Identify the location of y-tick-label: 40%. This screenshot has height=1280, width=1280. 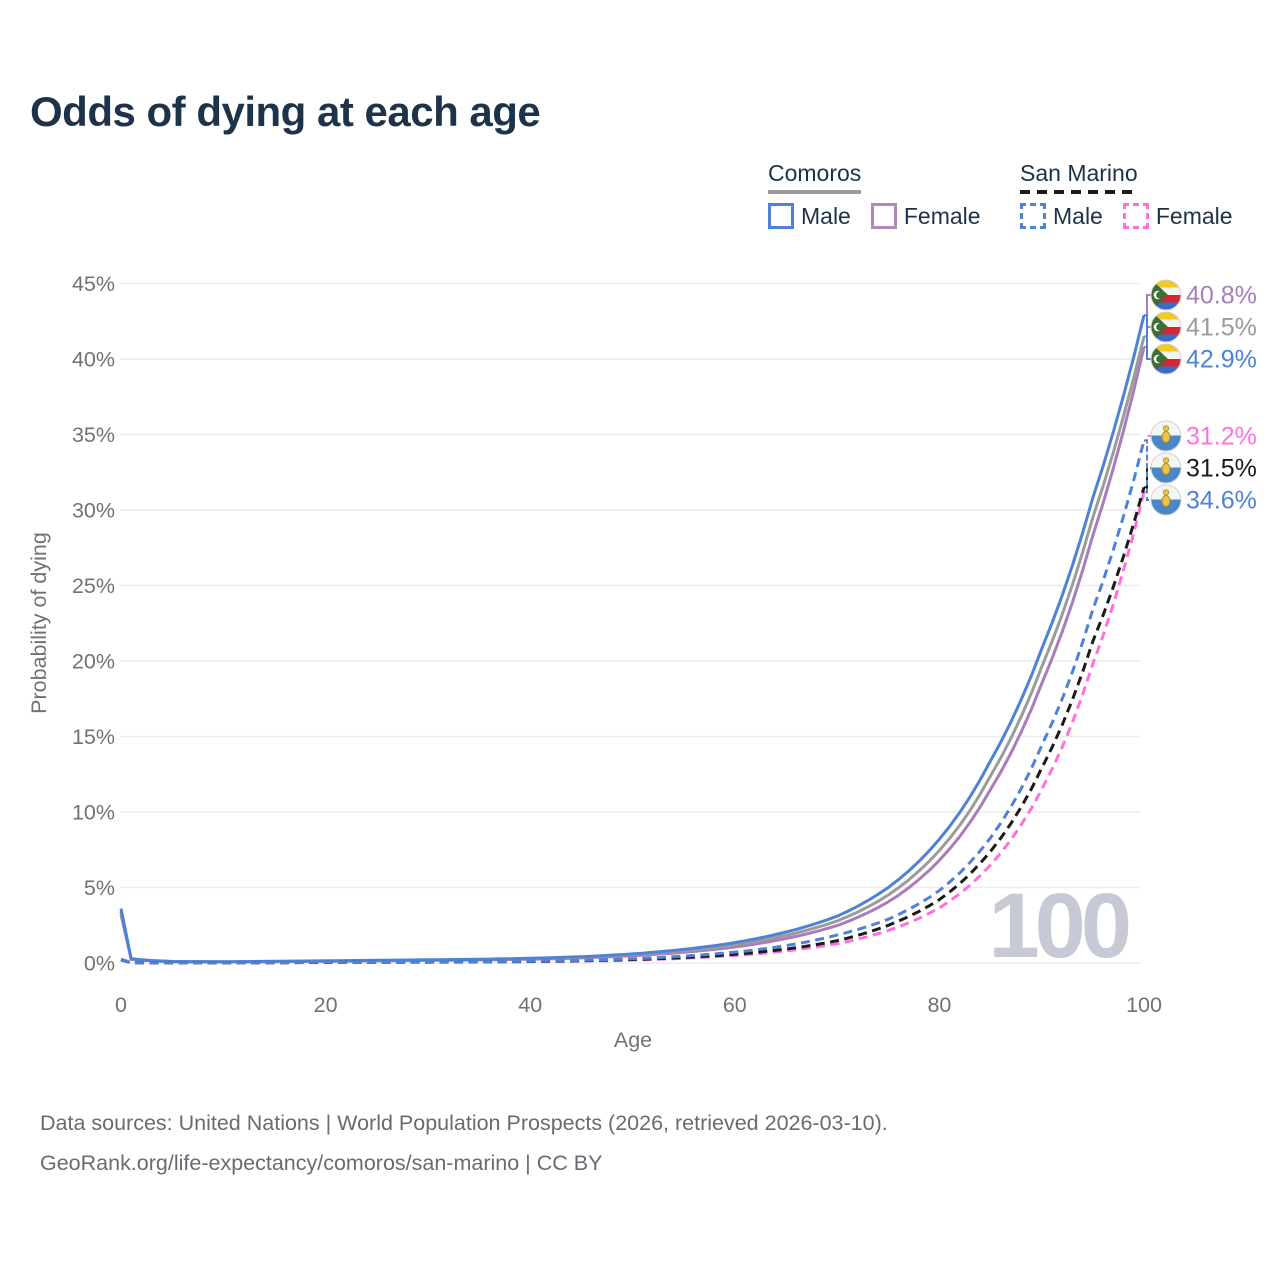
(93, 360).